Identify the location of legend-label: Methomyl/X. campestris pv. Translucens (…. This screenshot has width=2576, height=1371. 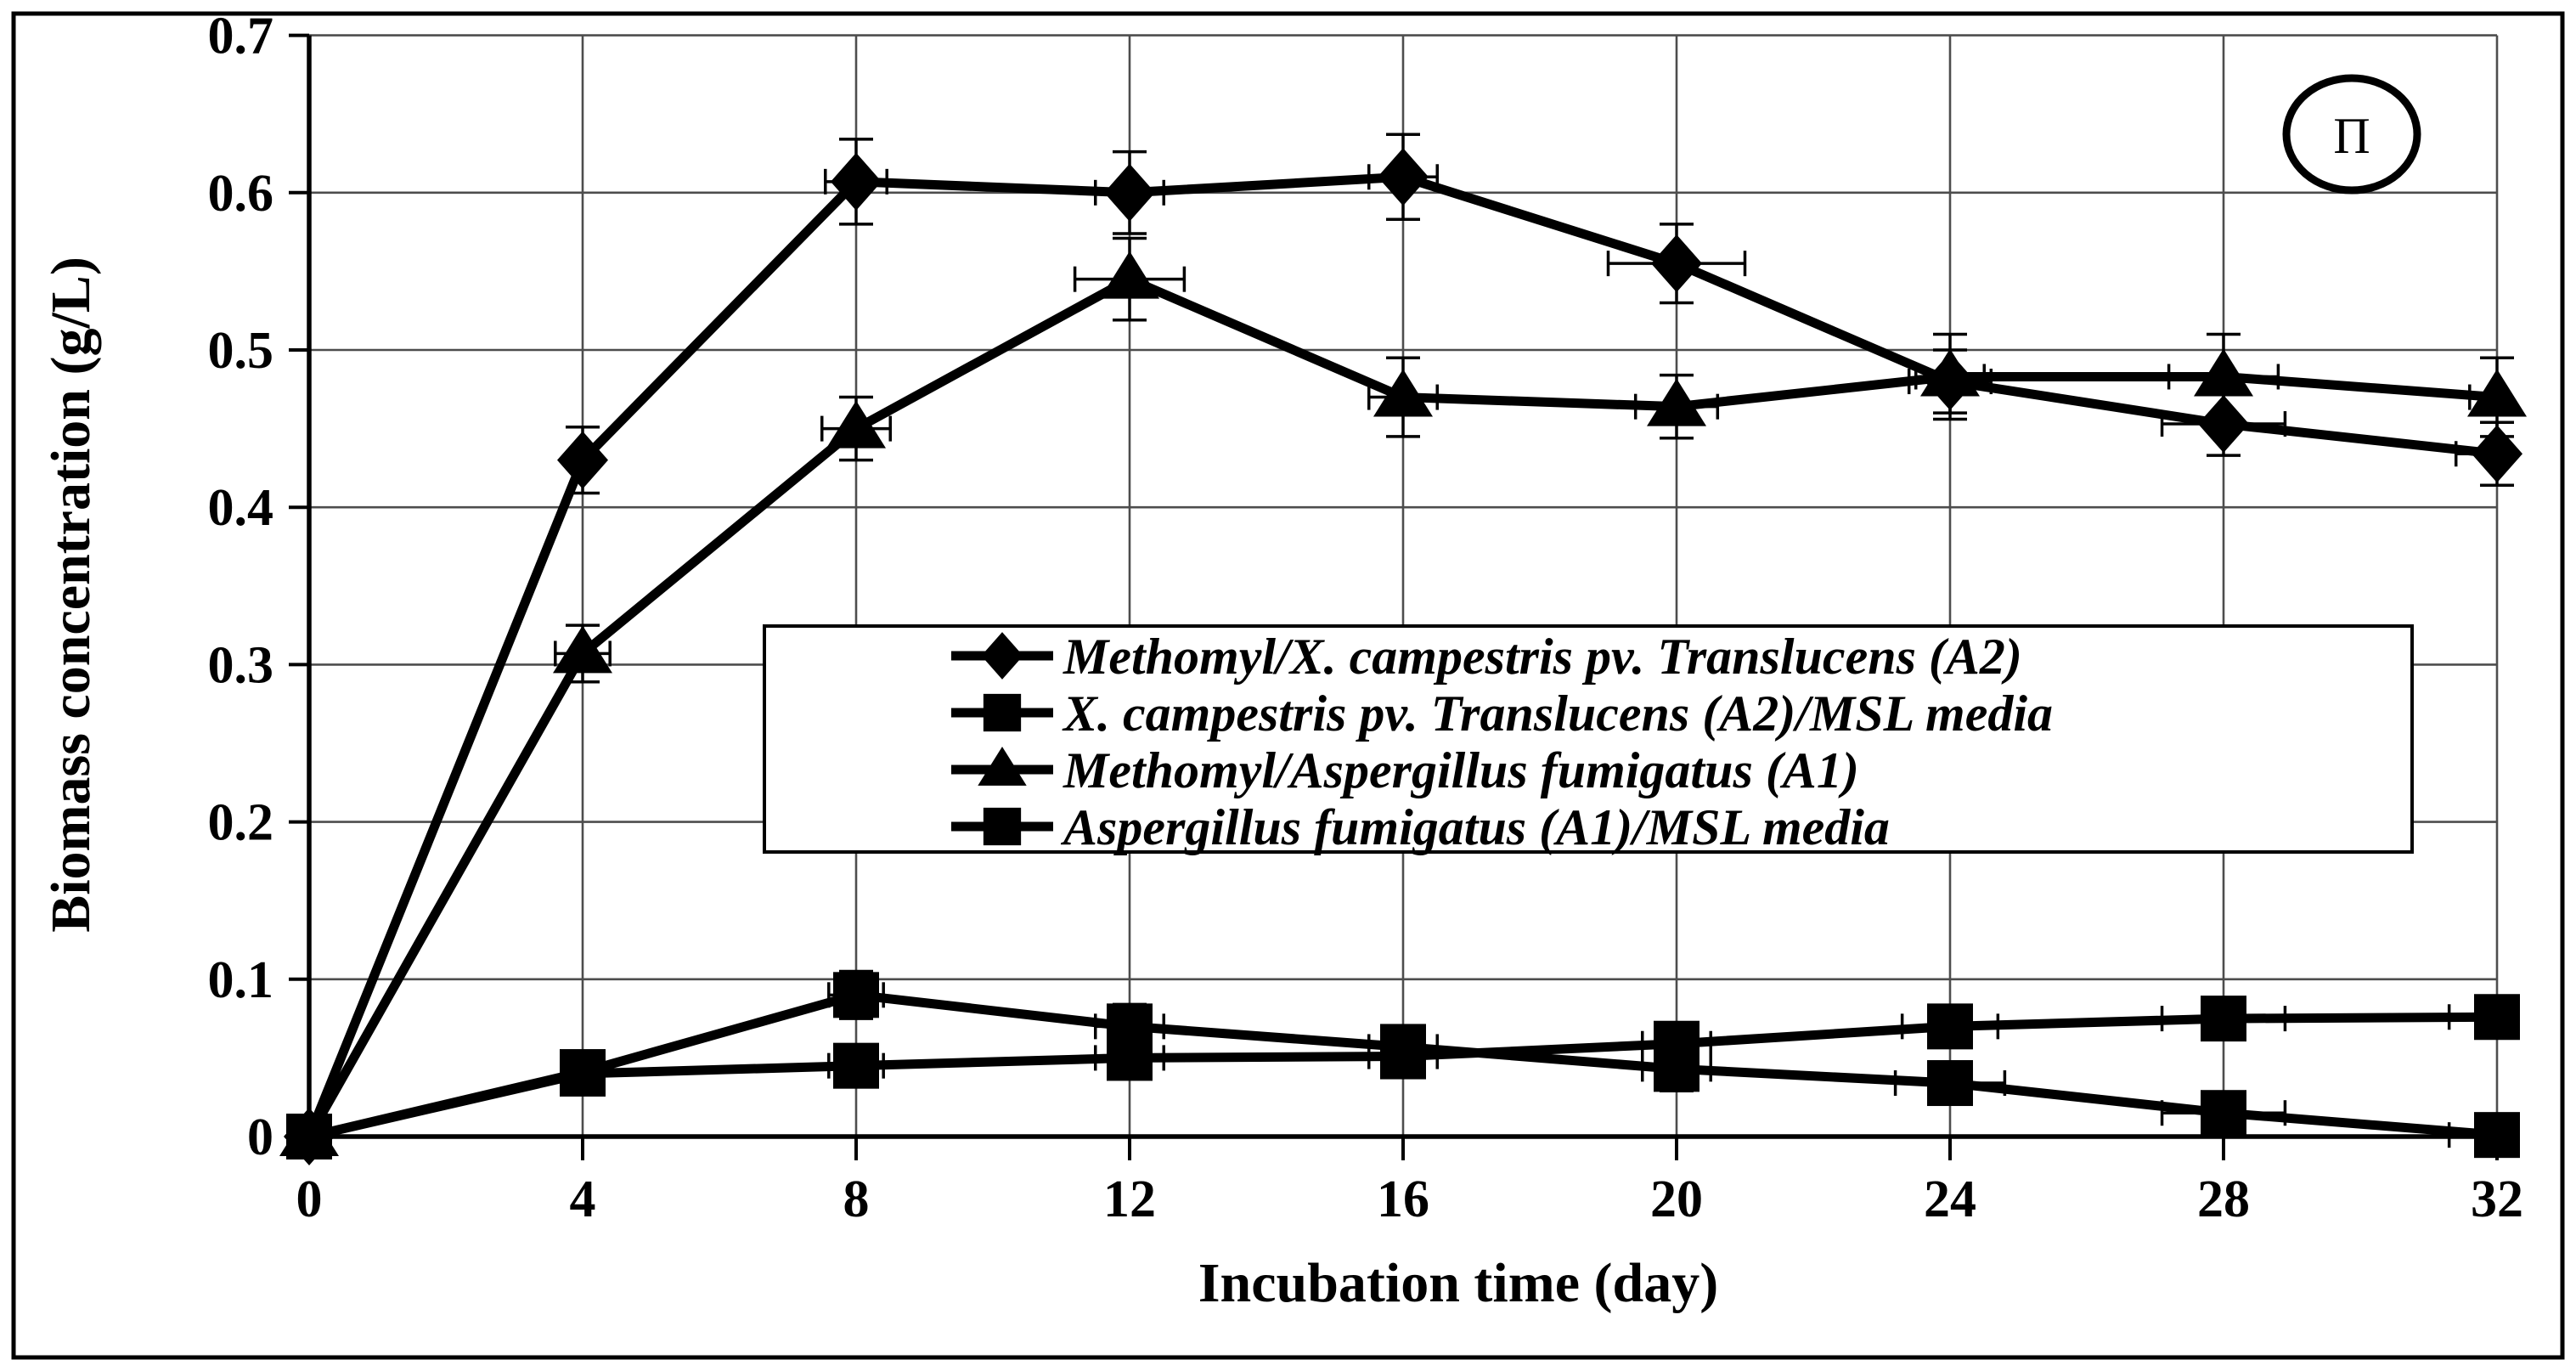
(1542, 657).